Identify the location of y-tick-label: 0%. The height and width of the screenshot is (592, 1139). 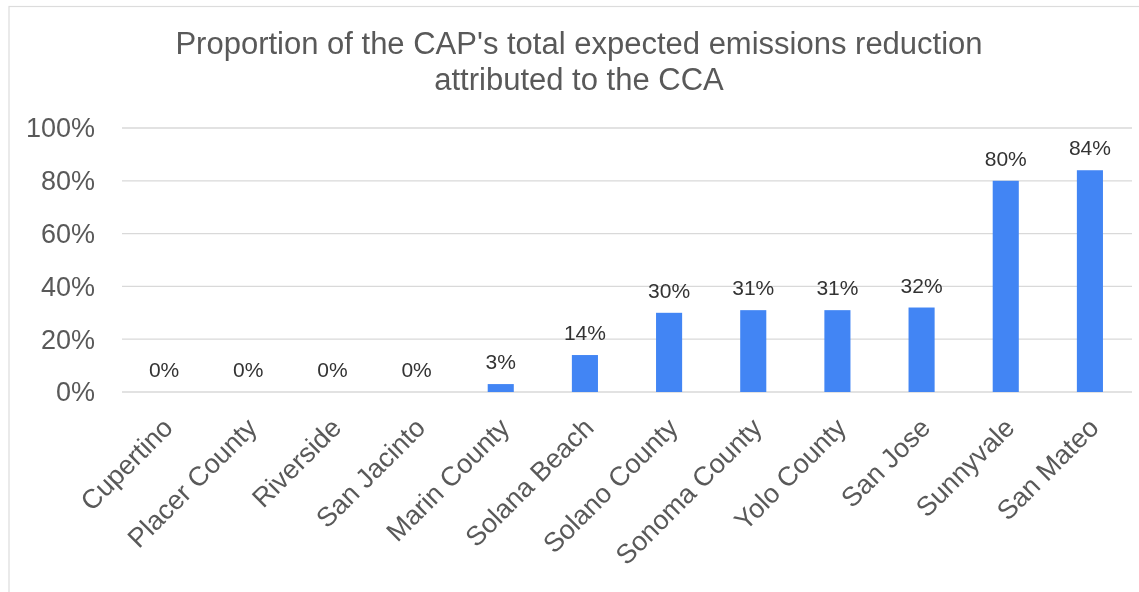
(75, 392).